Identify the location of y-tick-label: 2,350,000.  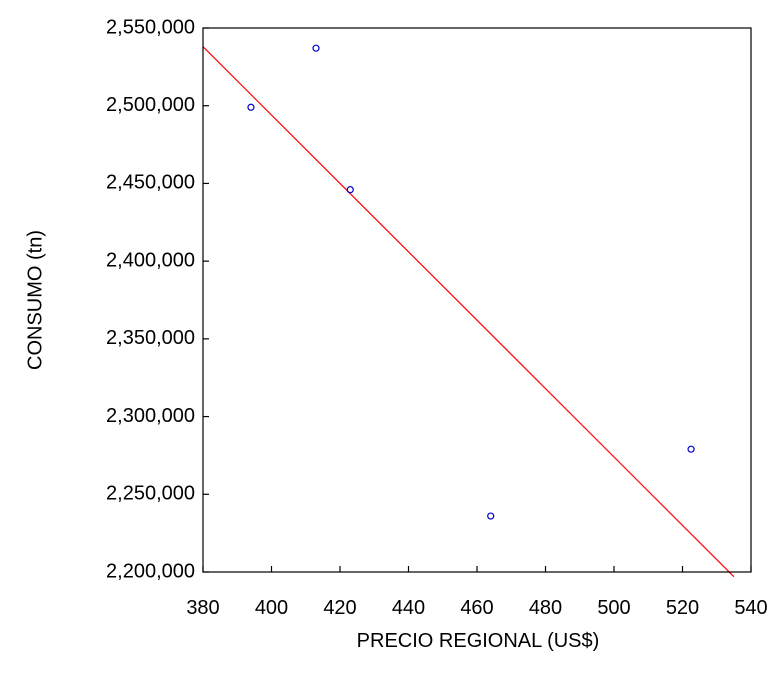
(150, 338).